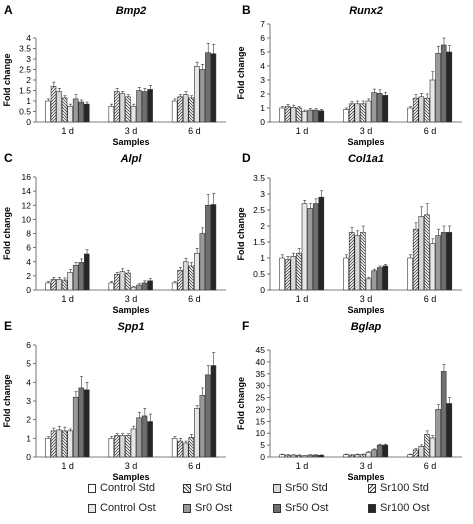  Describe the element at coordinates (261, 398) in the screenshot. I see `y-tick-label: 25` at that location.